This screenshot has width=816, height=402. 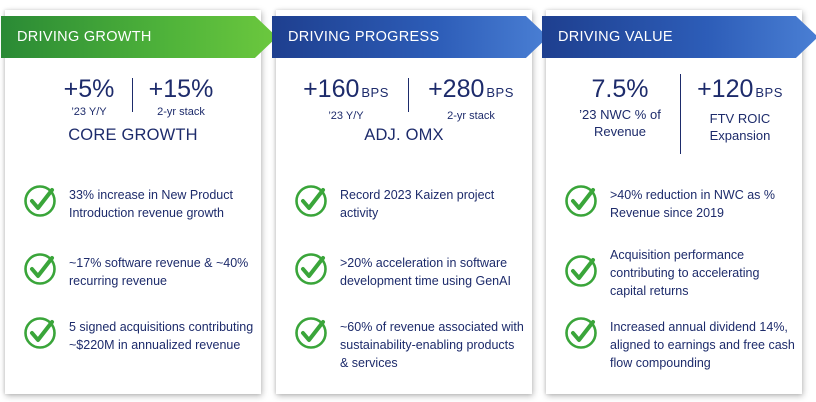 What do you see at coordinates (364, 37) in the screenshot?
I see `progress-banner-title: DRIVING PROGRESS` at bounding box center [364, 37].